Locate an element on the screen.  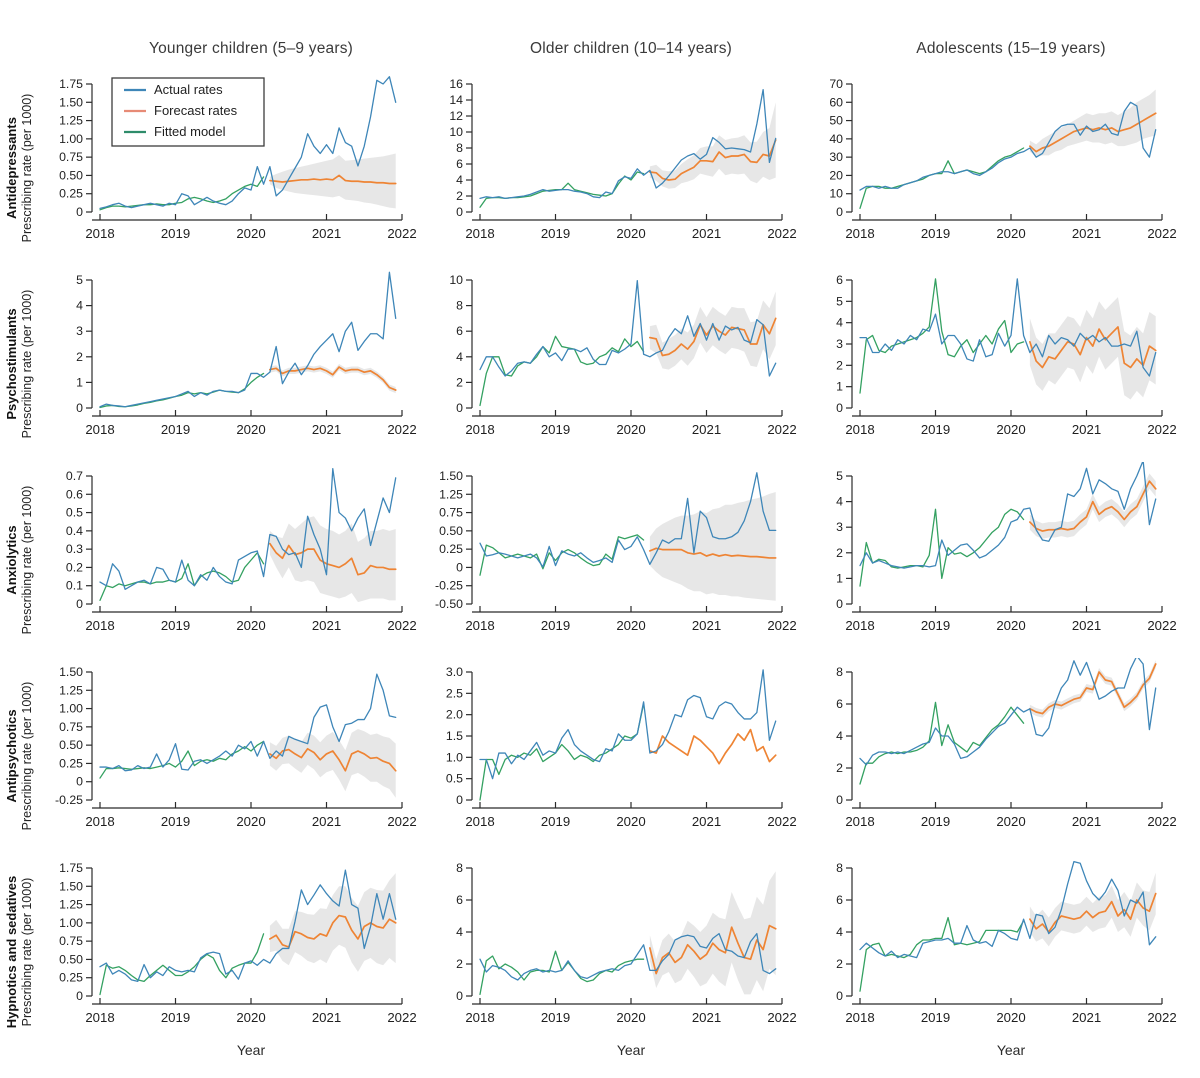
chart-cell-hypnotics-older: 8 6 4 2 0 2018 2019 2020 2021 2022 is located at coordinates (610, 952).